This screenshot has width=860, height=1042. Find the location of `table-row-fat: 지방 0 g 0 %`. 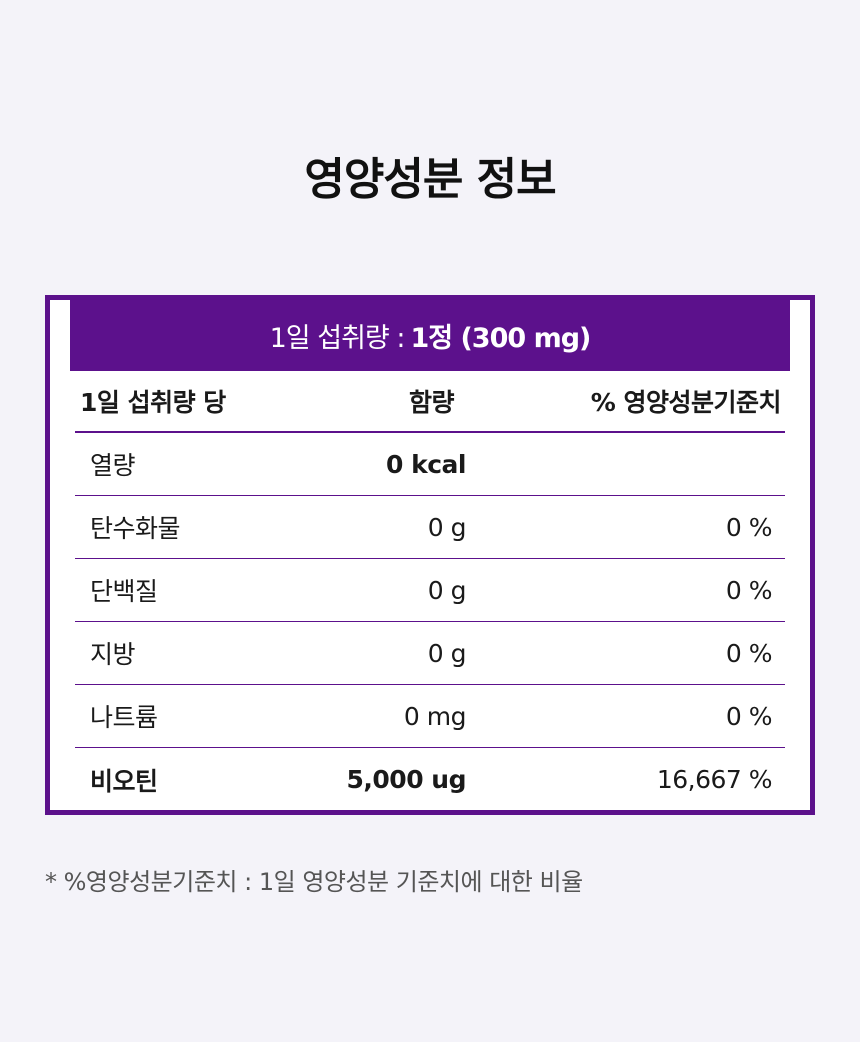

table-row-fat: 지방 0 g 0 % is located at coordinates (430, 653).